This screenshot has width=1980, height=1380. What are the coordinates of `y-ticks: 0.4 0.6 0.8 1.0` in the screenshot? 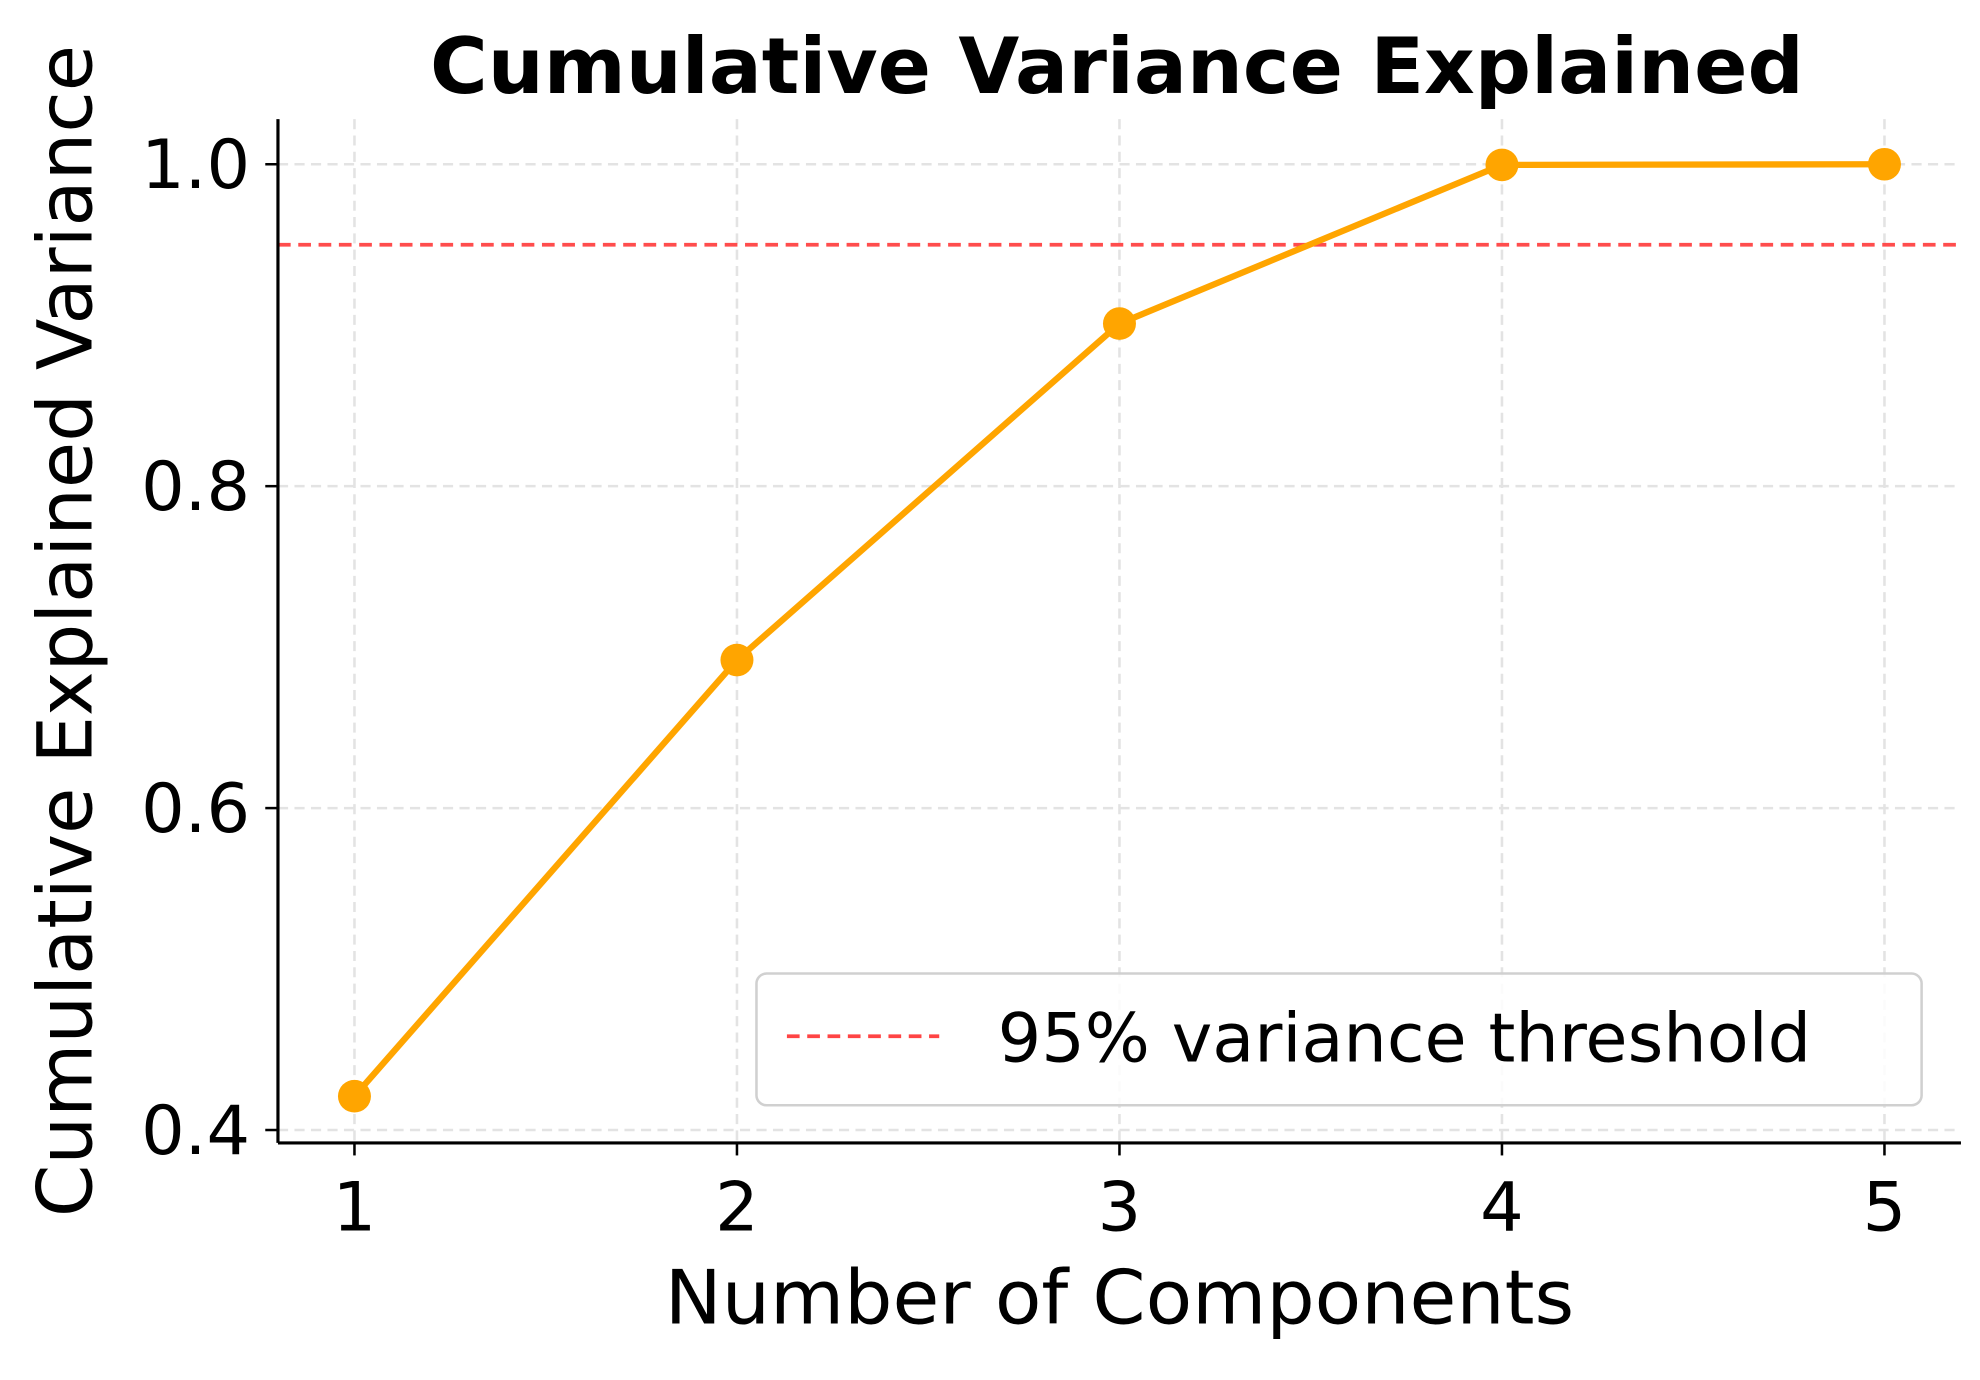 It's located at (209, 648).